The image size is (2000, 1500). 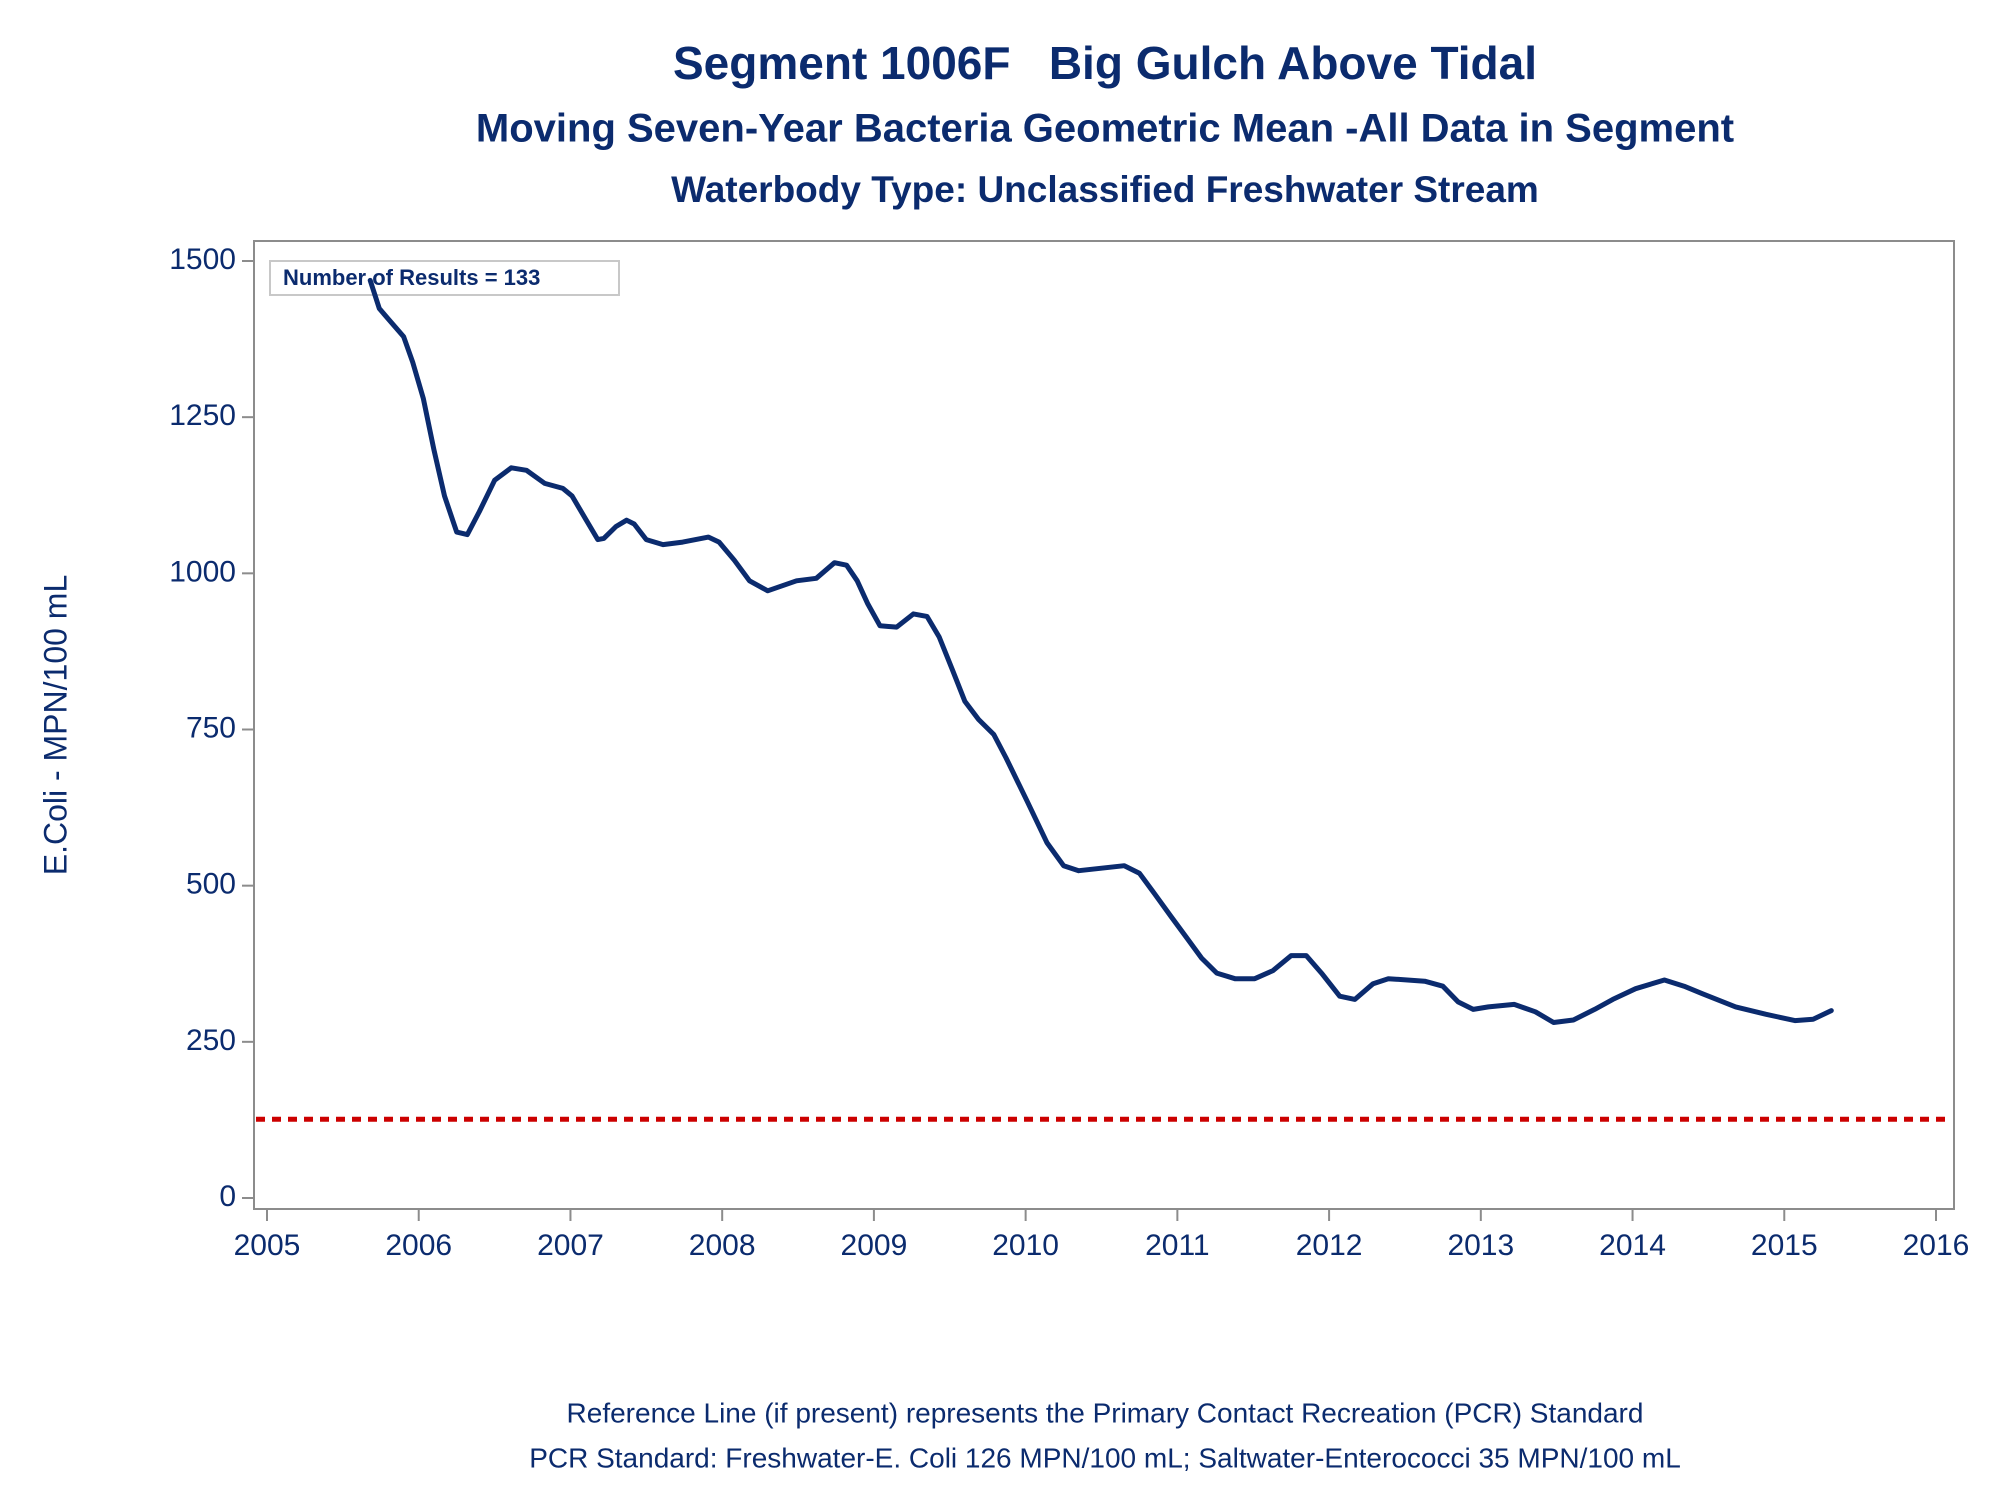 What do you see at coordinates (1632, 1245) in the screenshot?
I see `x-tick-label: 2014` at bounding box center [1632, 1245].